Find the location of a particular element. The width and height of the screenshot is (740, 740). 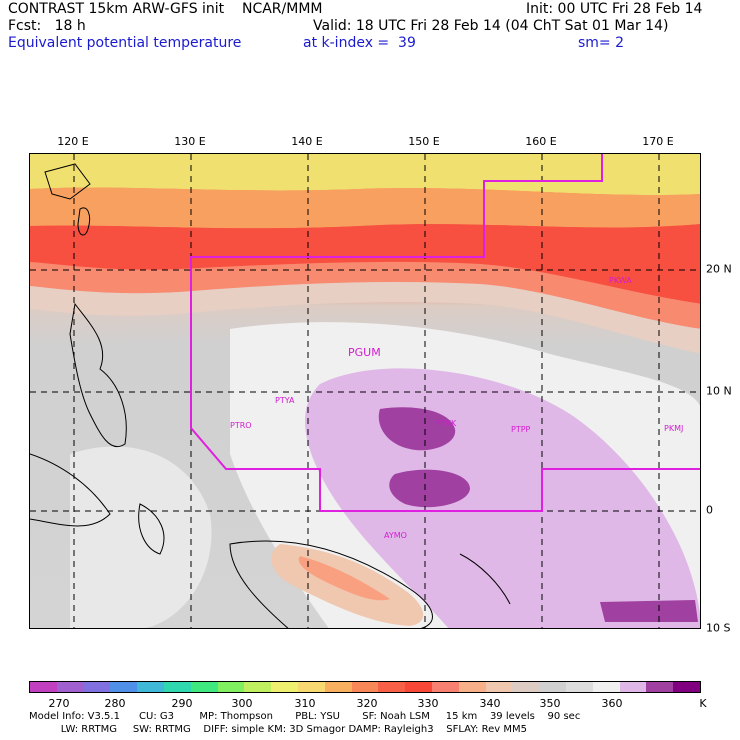

philippines-coast is located at coordinates (98, 374).